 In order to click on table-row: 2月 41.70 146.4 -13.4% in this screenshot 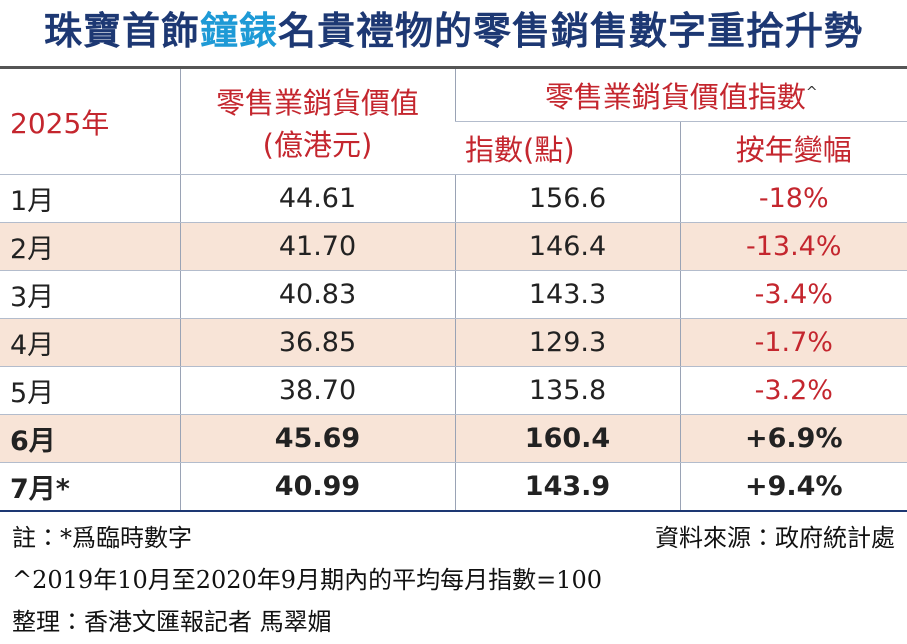, I will do `click(453, 246)`.